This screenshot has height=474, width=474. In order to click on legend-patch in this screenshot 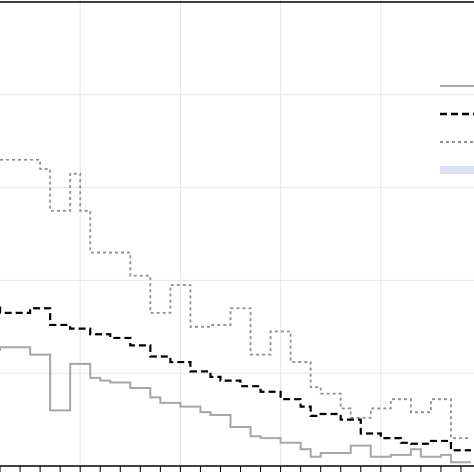, I will do `click(457, 170)`.